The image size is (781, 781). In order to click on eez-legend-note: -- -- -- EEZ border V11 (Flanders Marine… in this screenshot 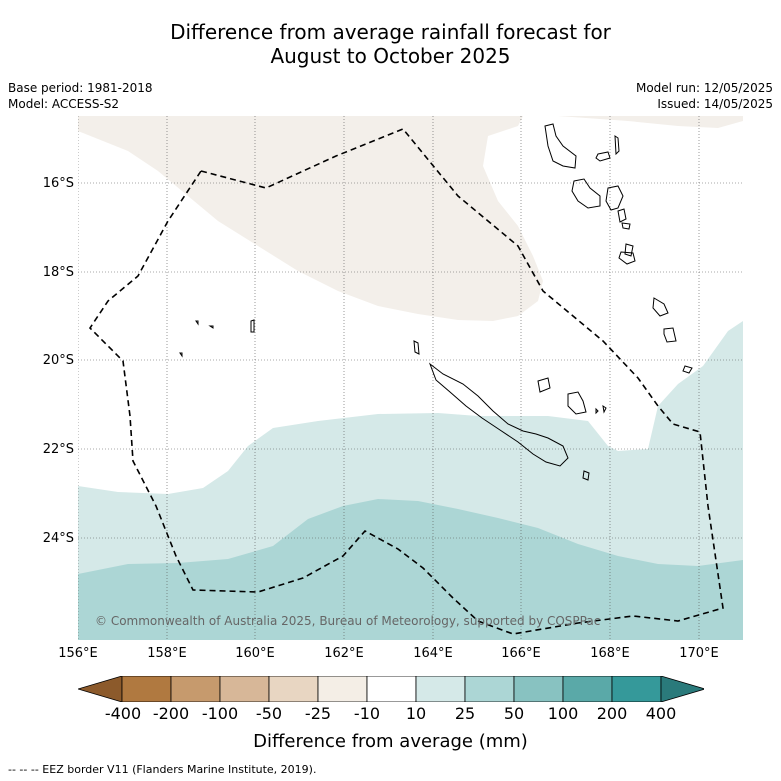, I will do `click(162, 769)`.